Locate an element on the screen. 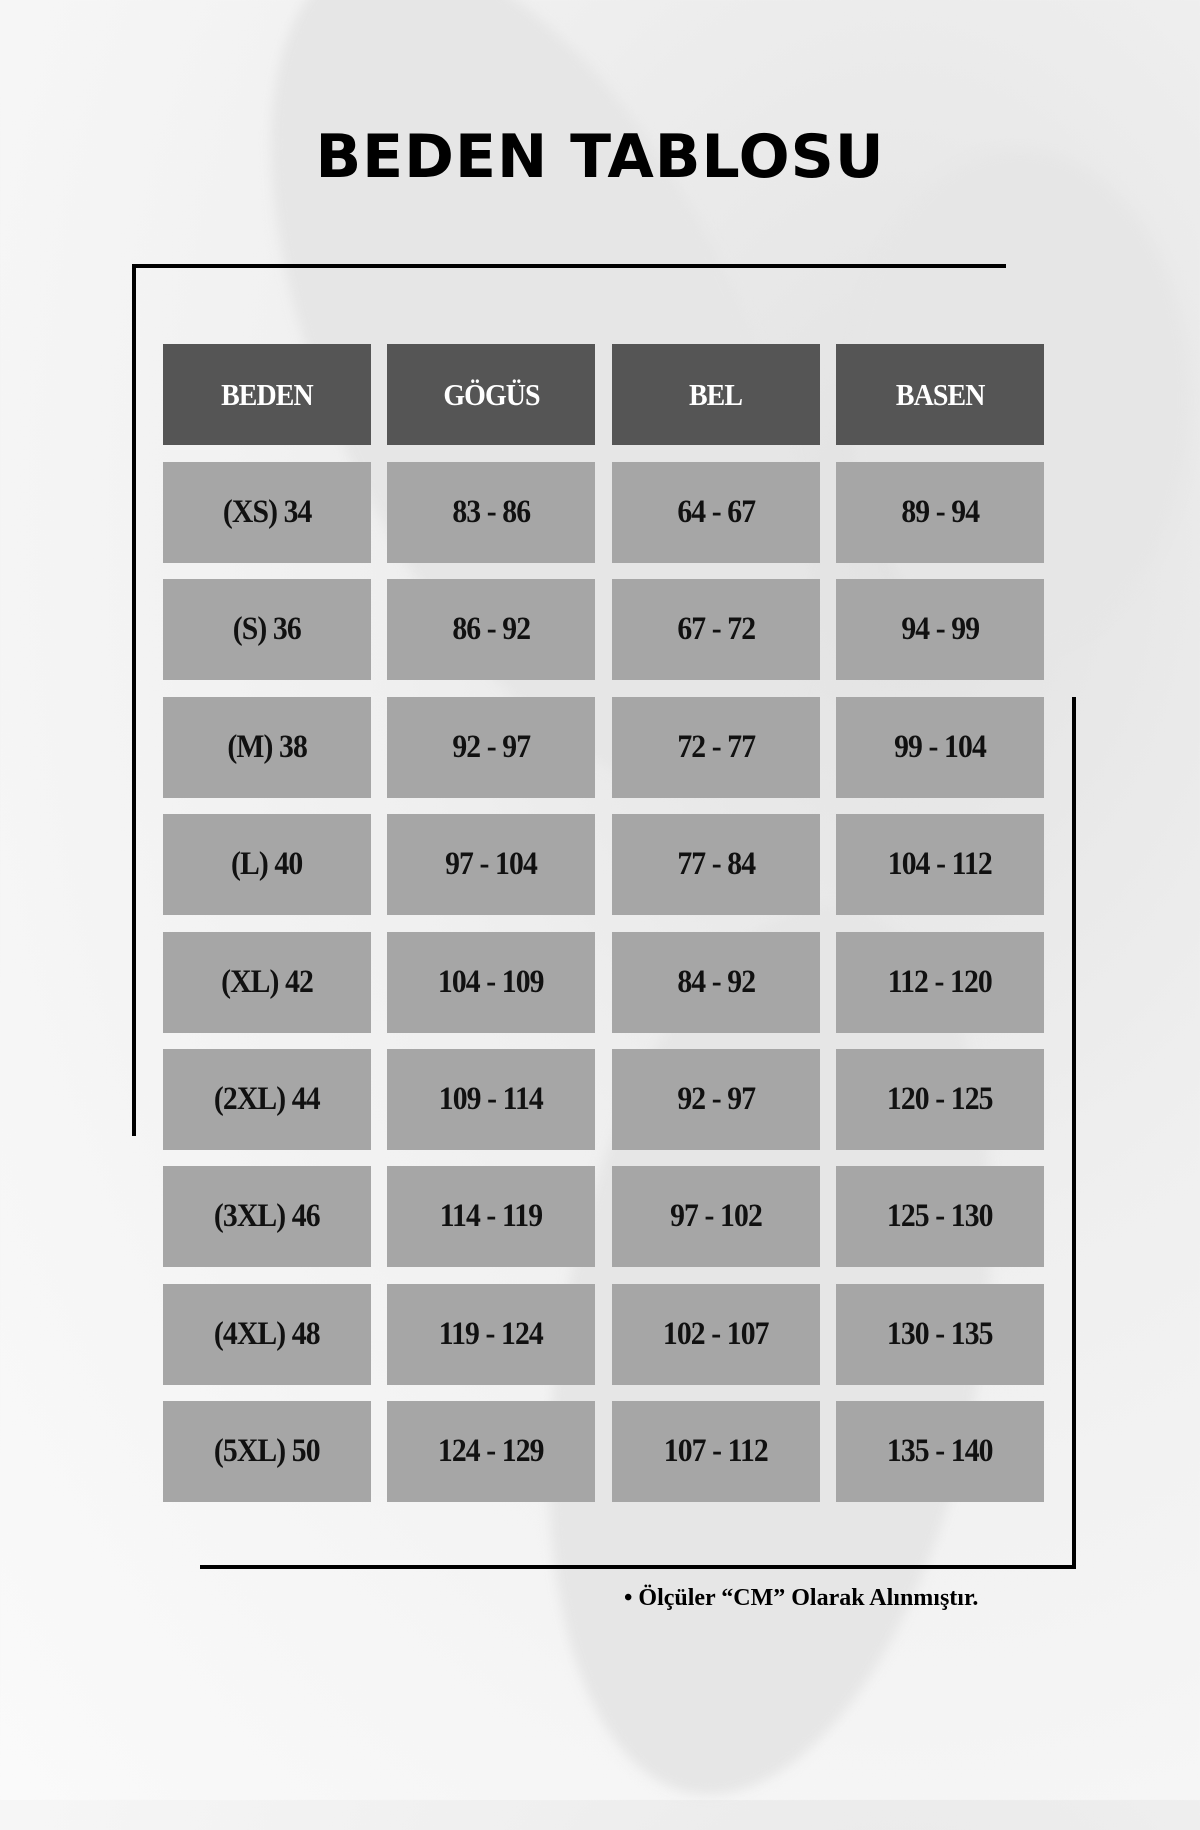  cell-size: (4XL) 48 is located at coordinates (267, 1334).